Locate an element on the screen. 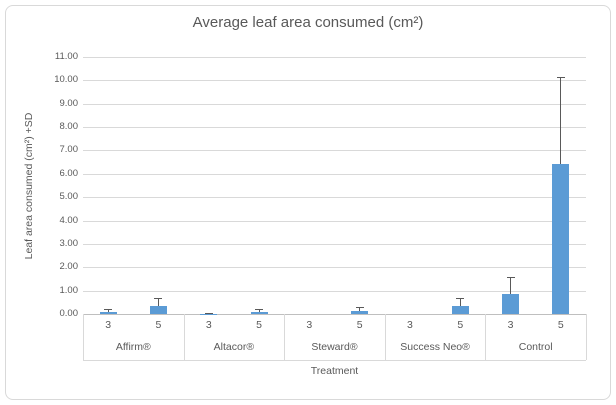  chart-title: Average leaf area consumed (cm²) is located at coordinates (308, 22).